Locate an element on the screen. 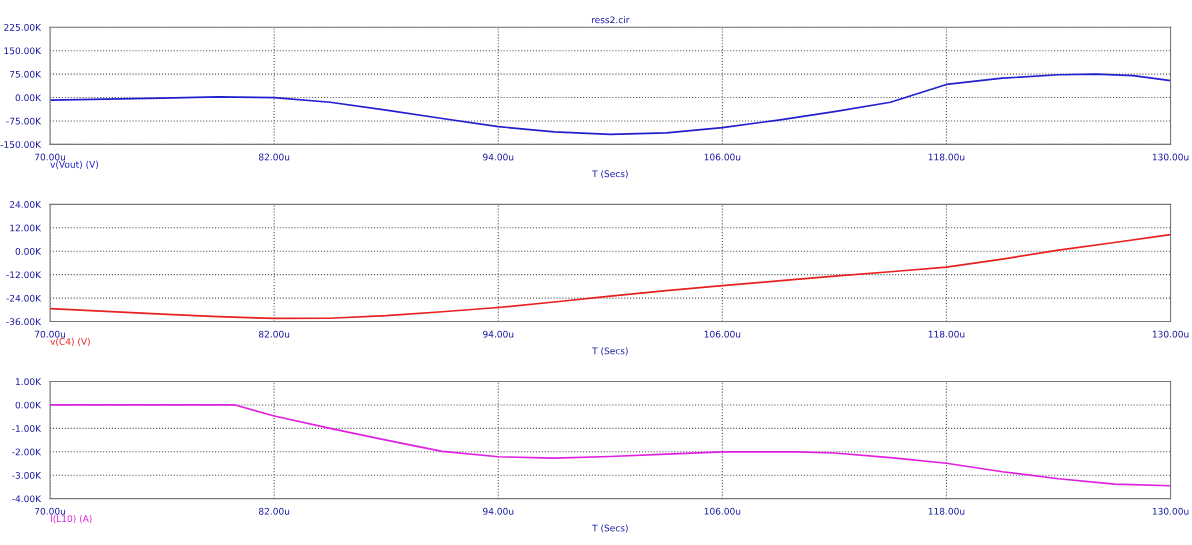 The image size is (1192, 545). y-tick-label: -36.00K is located at coordinates (24, 322).